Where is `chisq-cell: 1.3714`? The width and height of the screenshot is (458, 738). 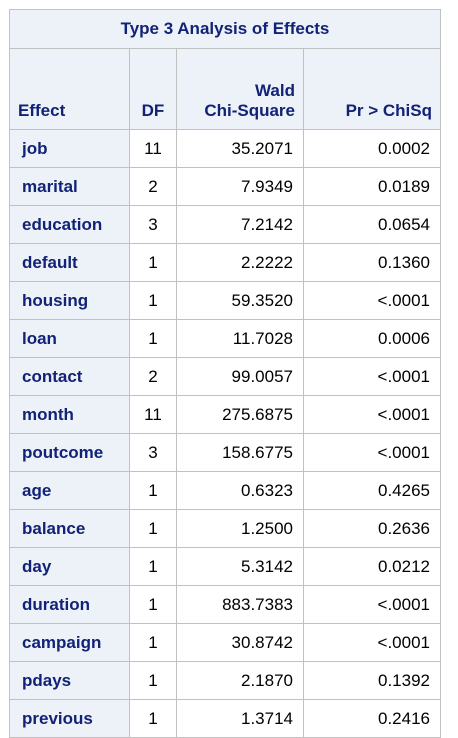 chisq-cell: 1.3714 is located at coordinates (240, 718).